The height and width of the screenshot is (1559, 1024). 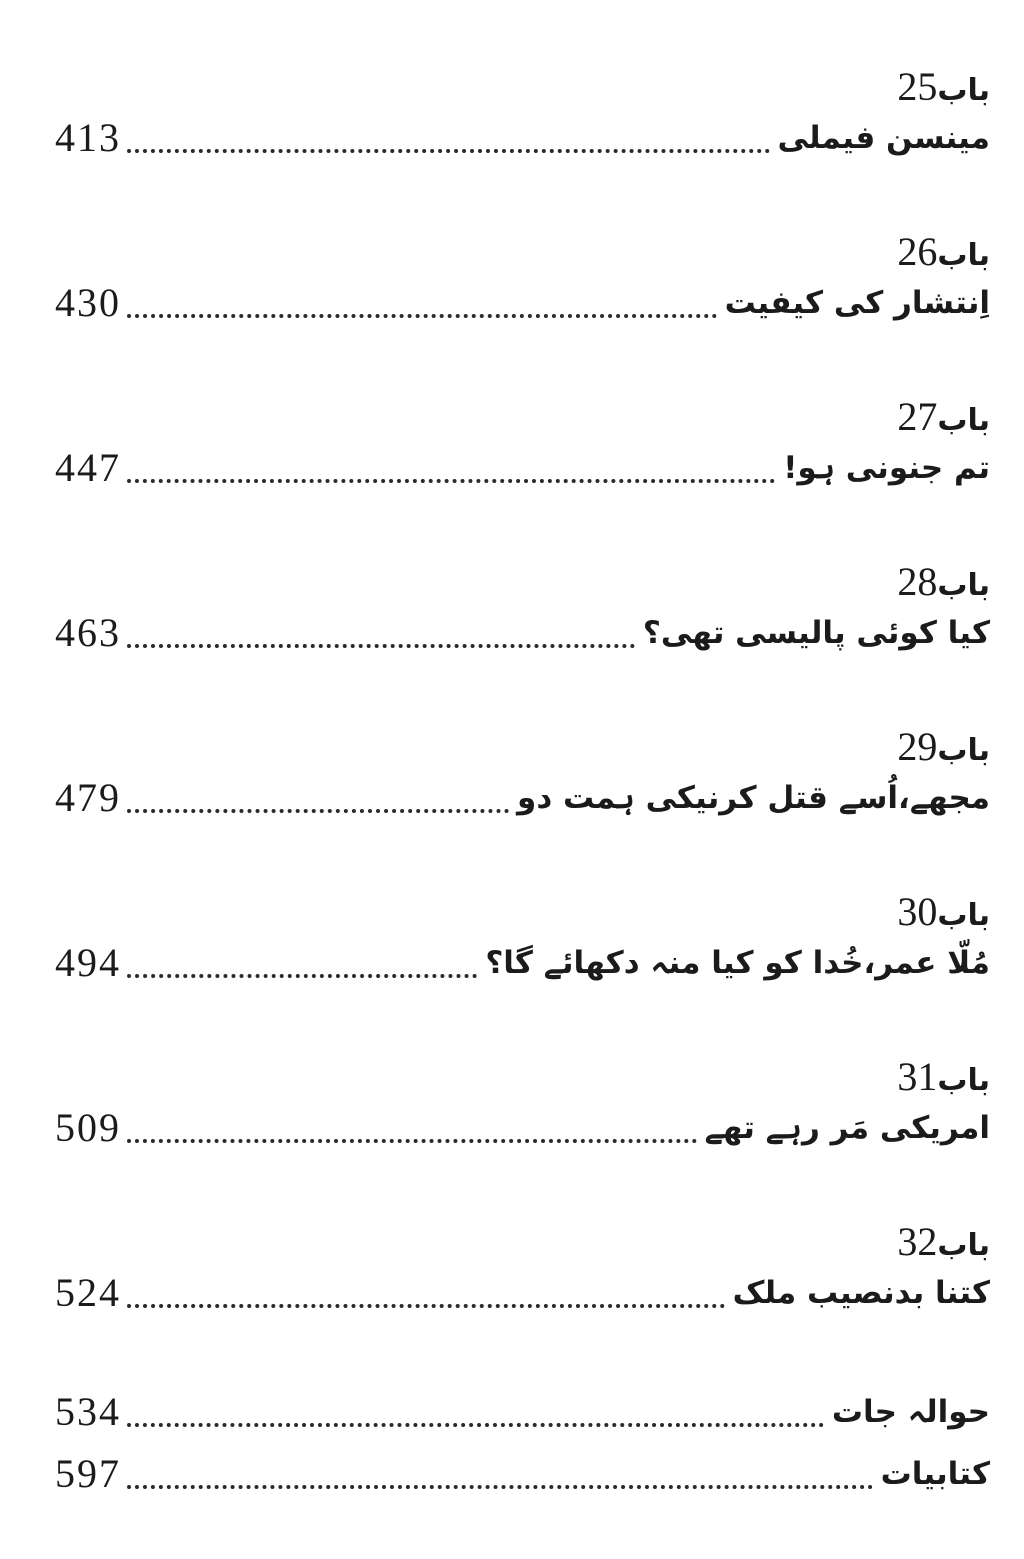 I want to click on page-number: 463, so click(x=88, y=632).